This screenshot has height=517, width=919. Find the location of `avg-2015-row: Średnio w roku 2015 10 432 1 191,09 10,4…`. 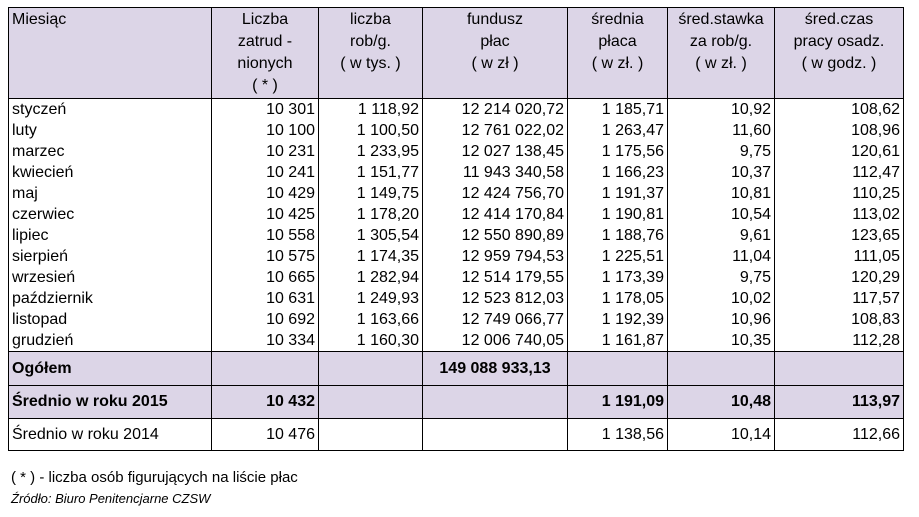

avg-2015-row: Średnio w roku 2015 10 432 1 191,09 10,4… is located at coordinates (456, 402).